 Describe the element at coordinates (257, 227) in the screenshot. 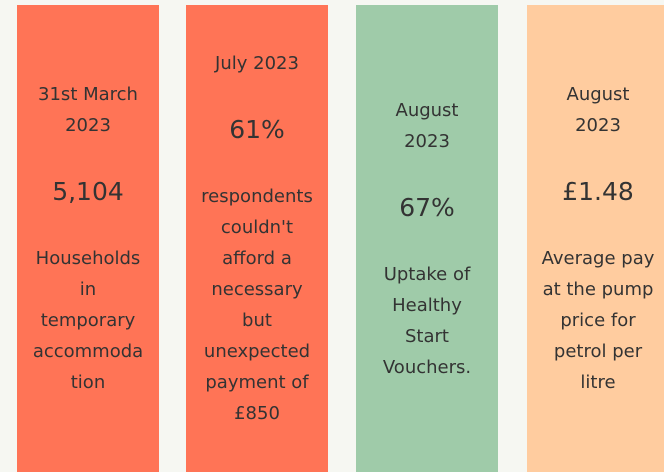

I see `description-line: couldn't` at that location.